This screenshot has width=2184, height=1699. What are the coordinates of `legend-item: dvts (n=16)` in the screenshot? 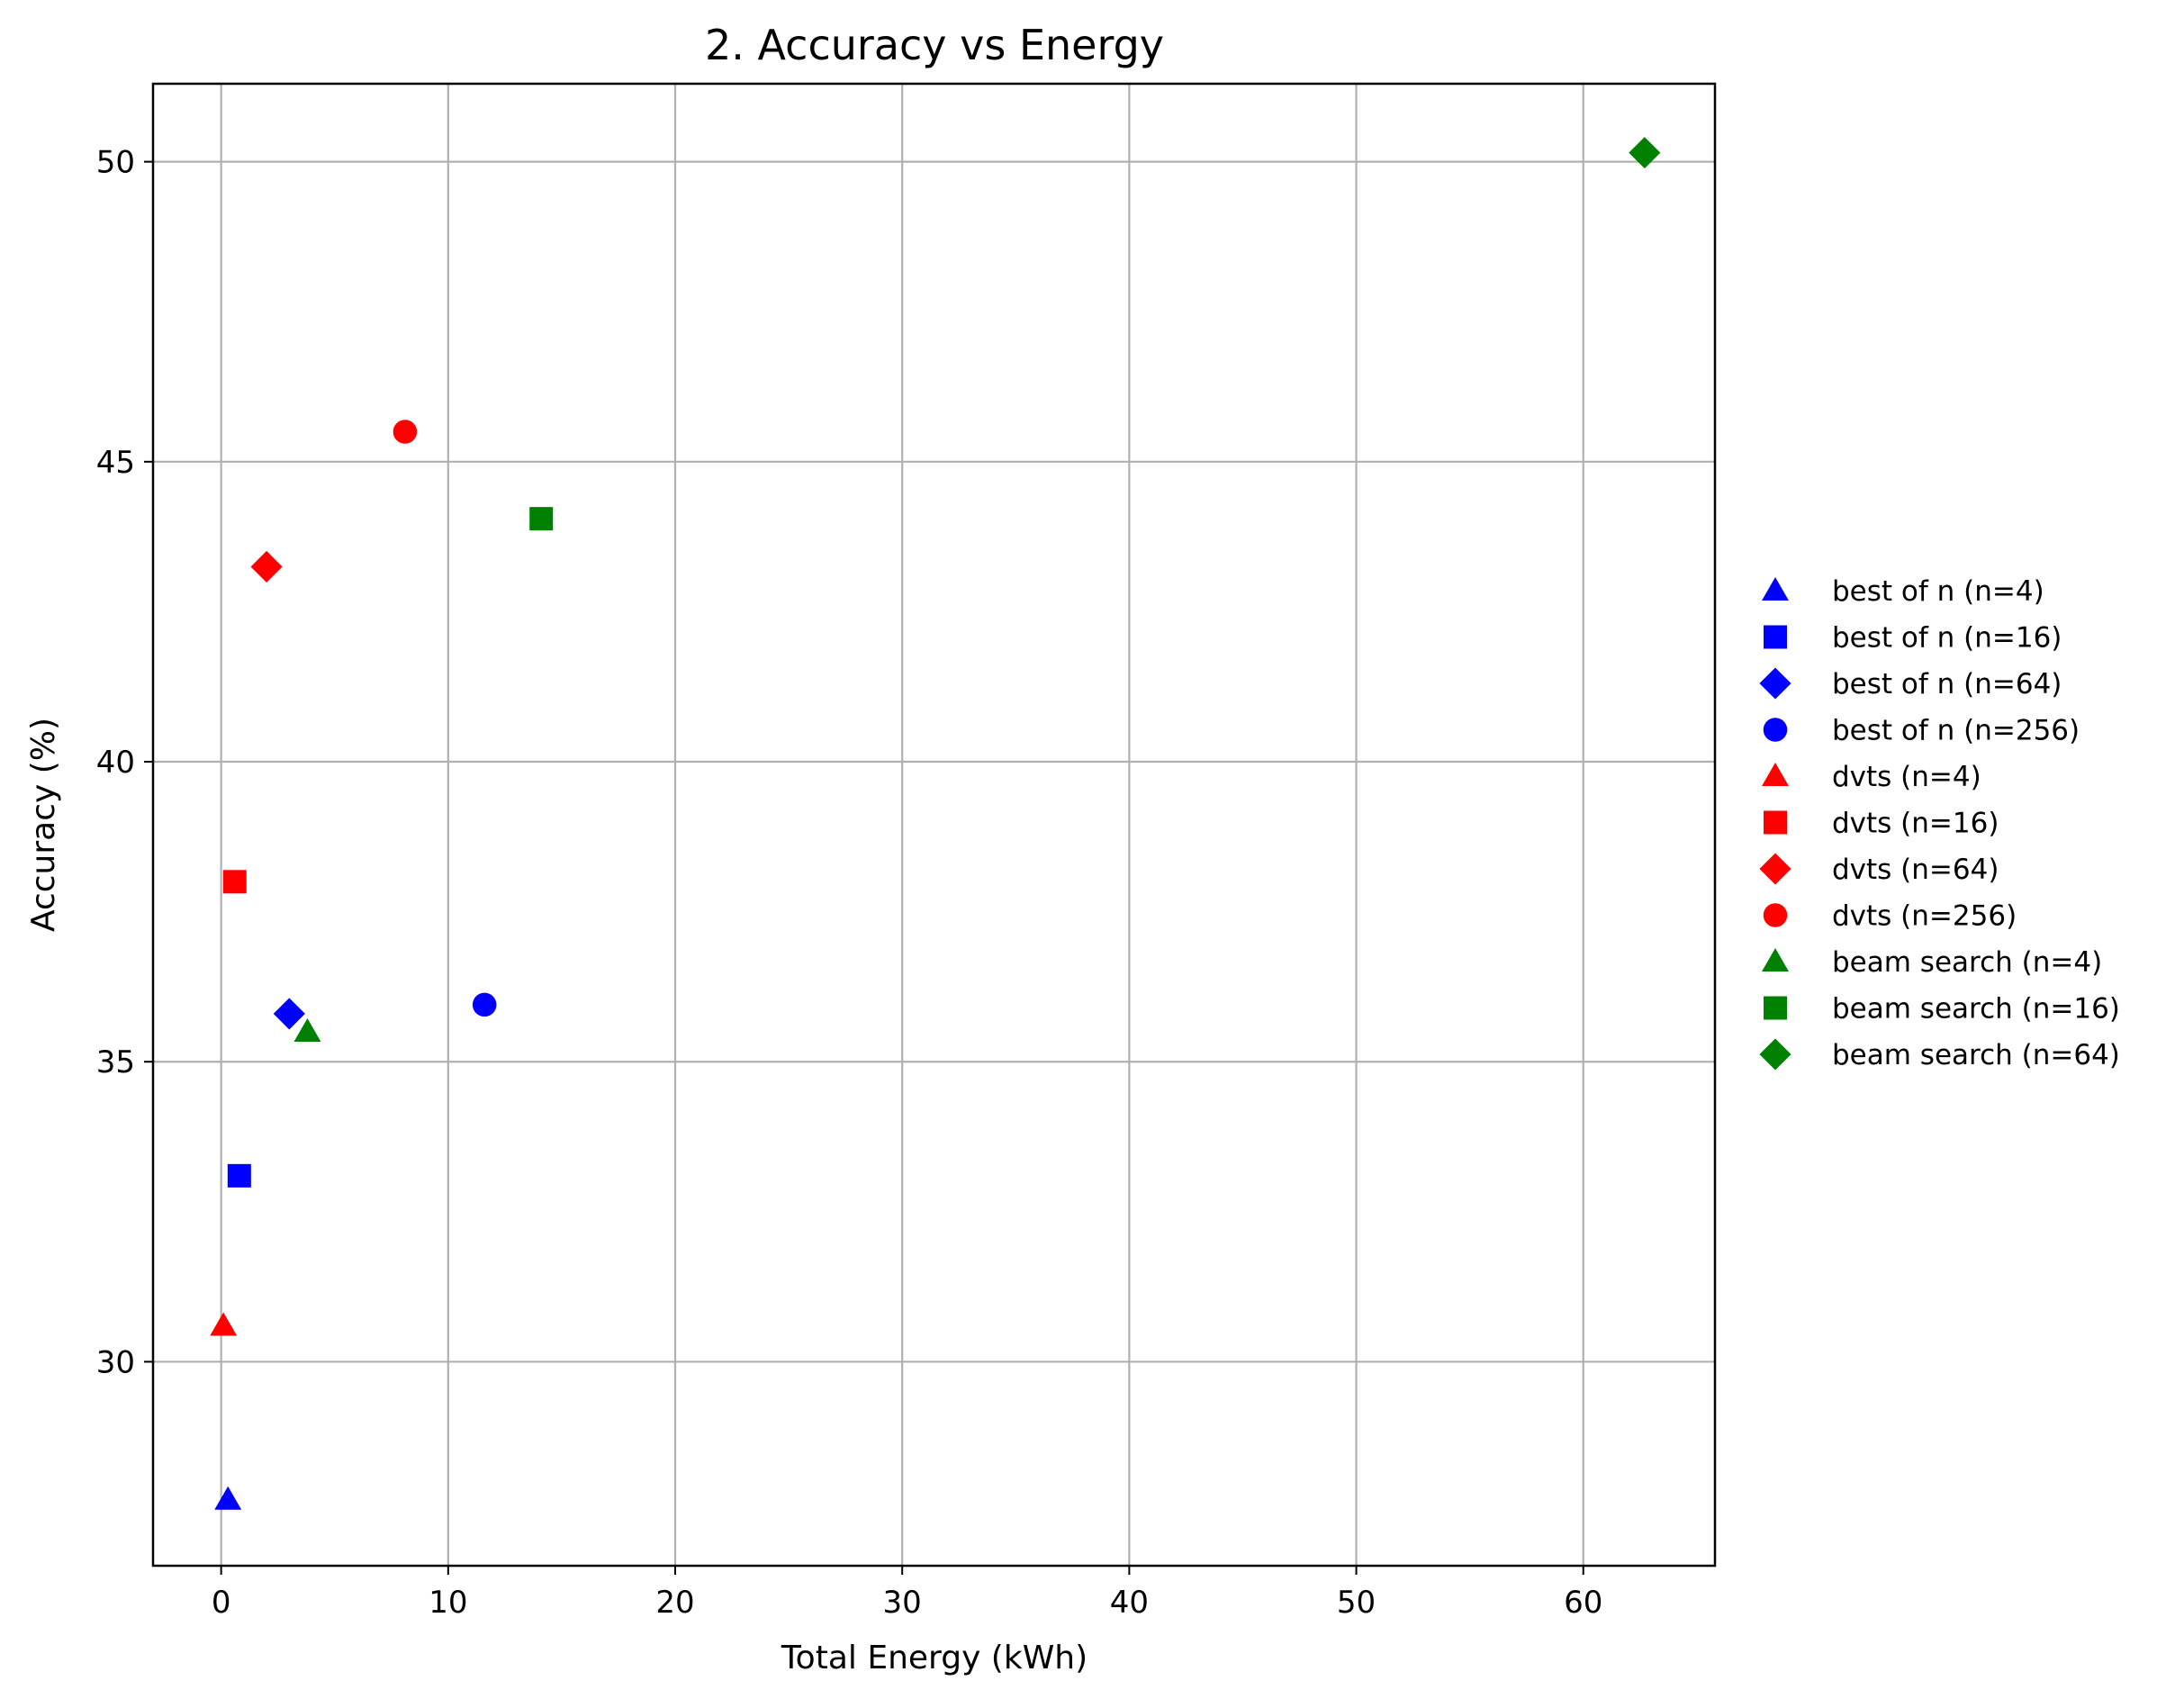 It's located at (1882, 824).